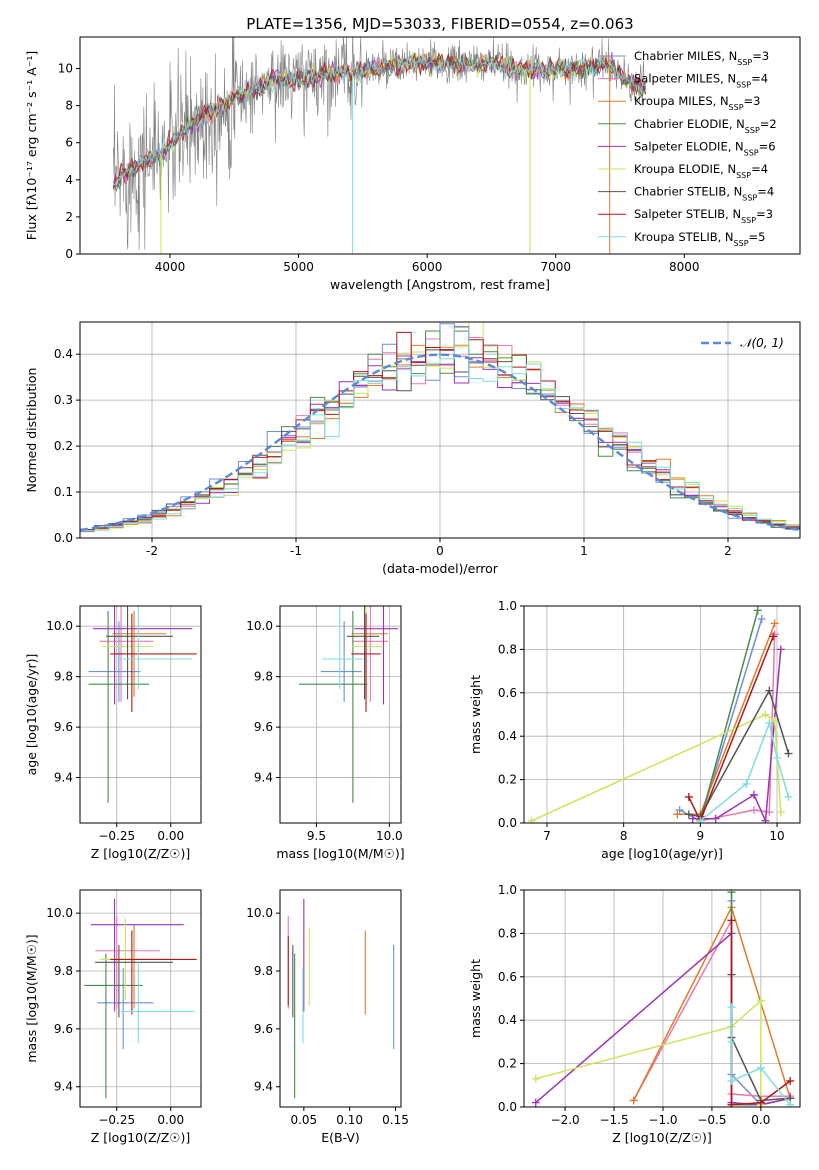  Describe the element at coordinates (389, 836) in the screenshot. I see `x-tick-label: 10.0` at that location.